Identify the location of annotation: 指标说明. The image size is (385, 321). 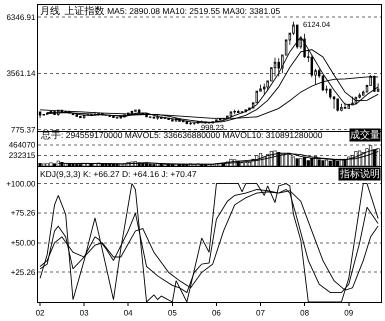
(359, 174).